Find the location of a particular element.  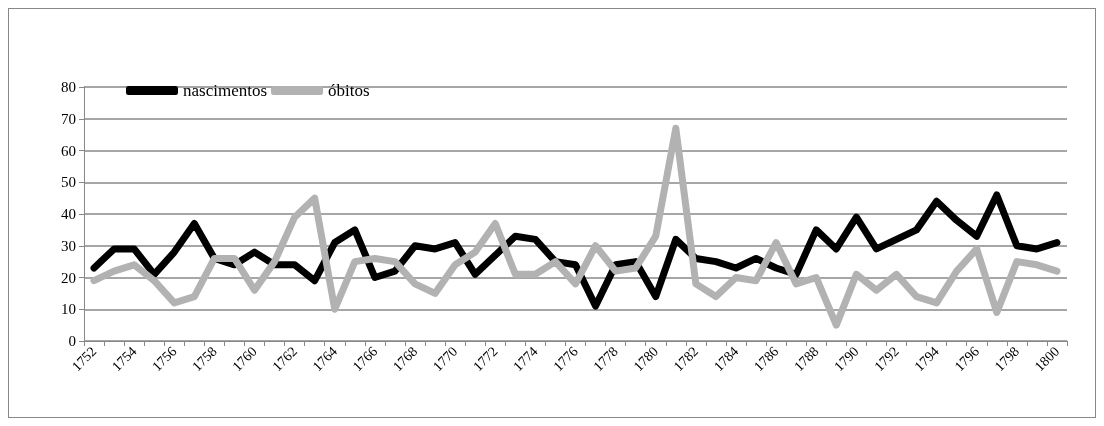

y-tick-label: 70 is located at coordinates (68, 118).